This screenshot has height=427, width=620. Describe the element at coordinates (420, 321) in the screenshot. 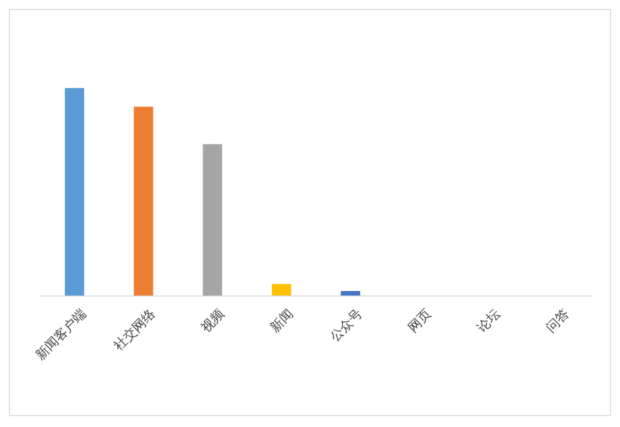

I see `x-tick-label: 网页` at that location.